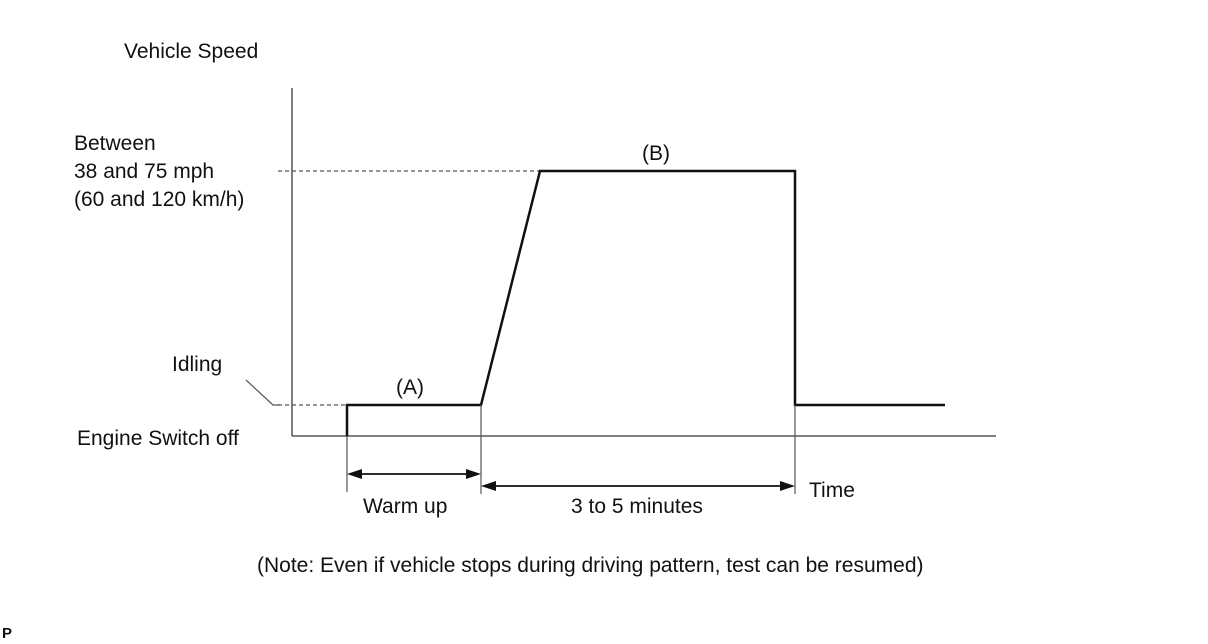  I want to click on speed-band-label-line-3: (60 and 120 km/h), so click(159, 199).